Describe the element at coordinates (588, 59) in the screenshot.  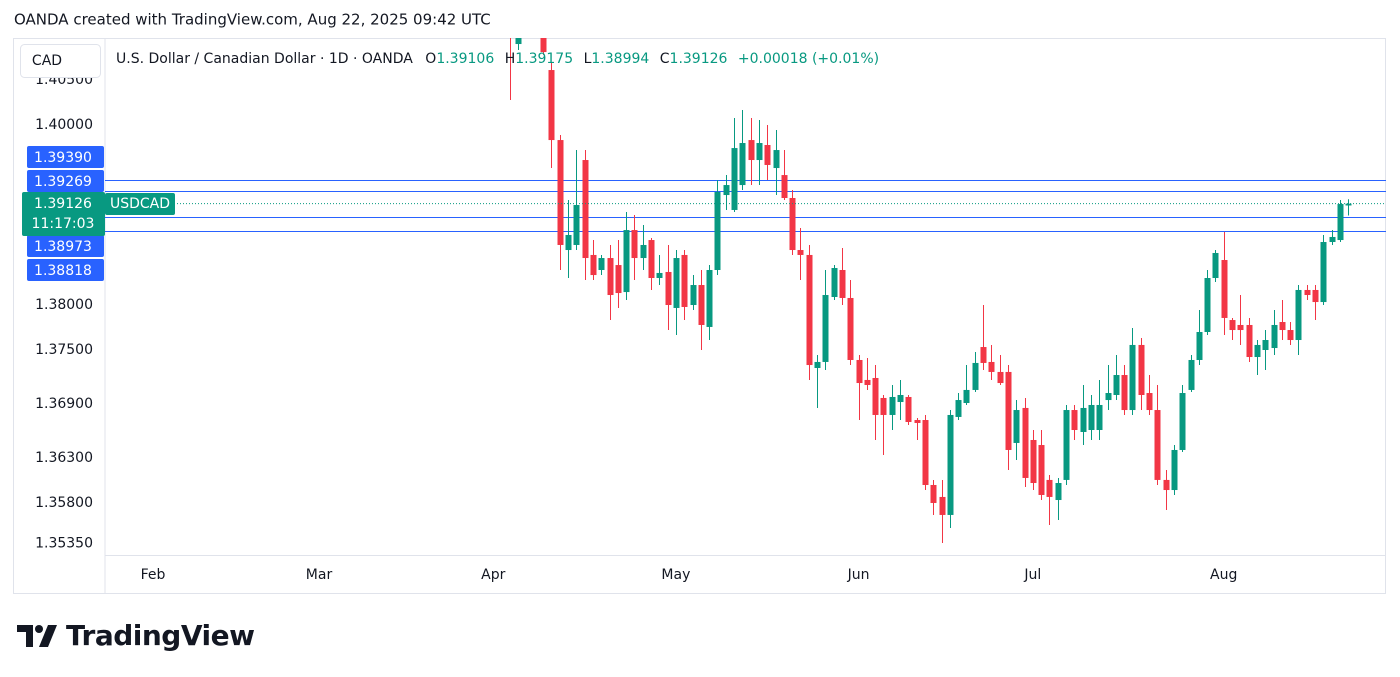
I see `legend-l: L` at that location.